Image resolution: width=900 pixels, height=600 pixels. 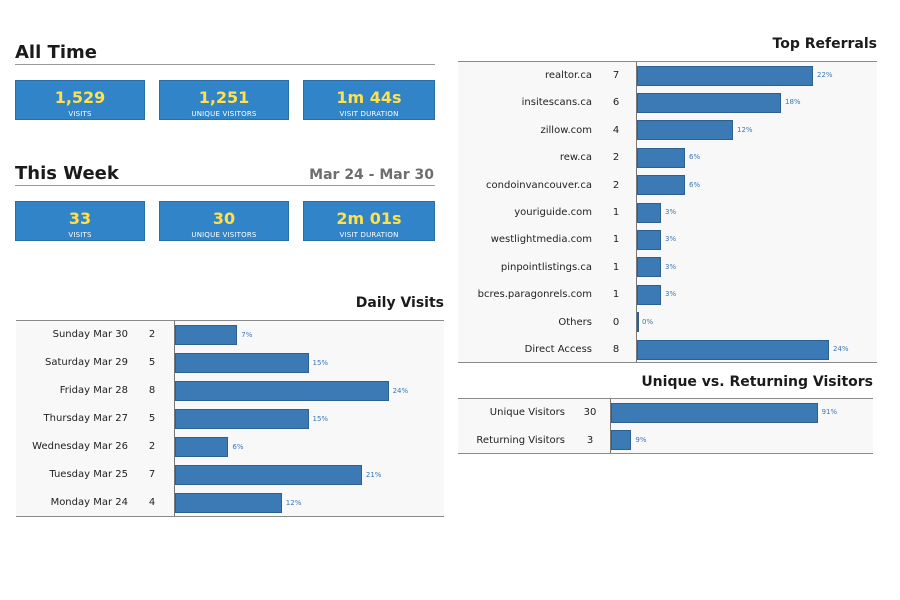 I want to click on this-week-title: This Week, so click(x=67, y=173).